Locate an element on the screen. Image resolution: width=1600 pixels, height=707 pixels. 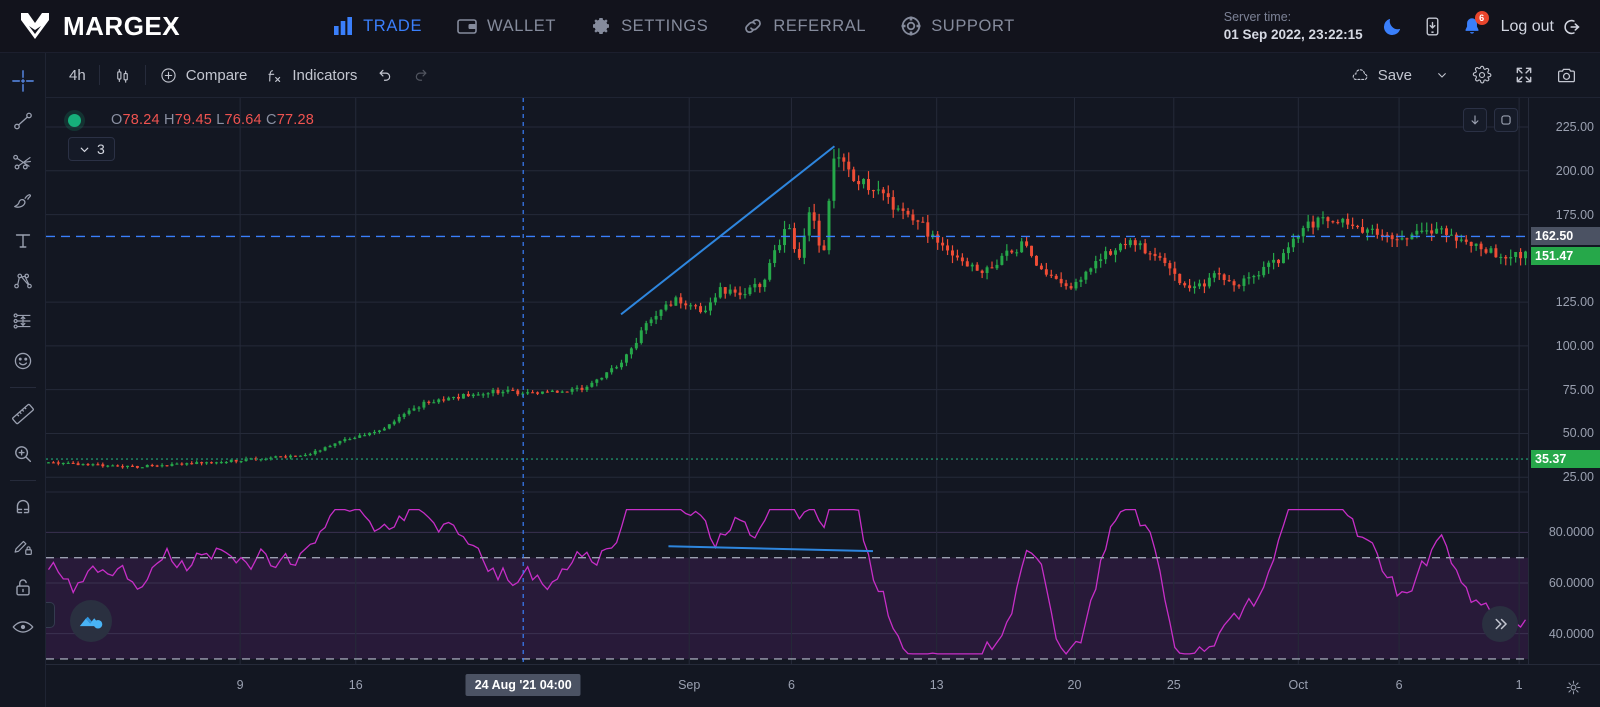
nav-item-referral: REFERRAL is located at coordinates (804, 26).